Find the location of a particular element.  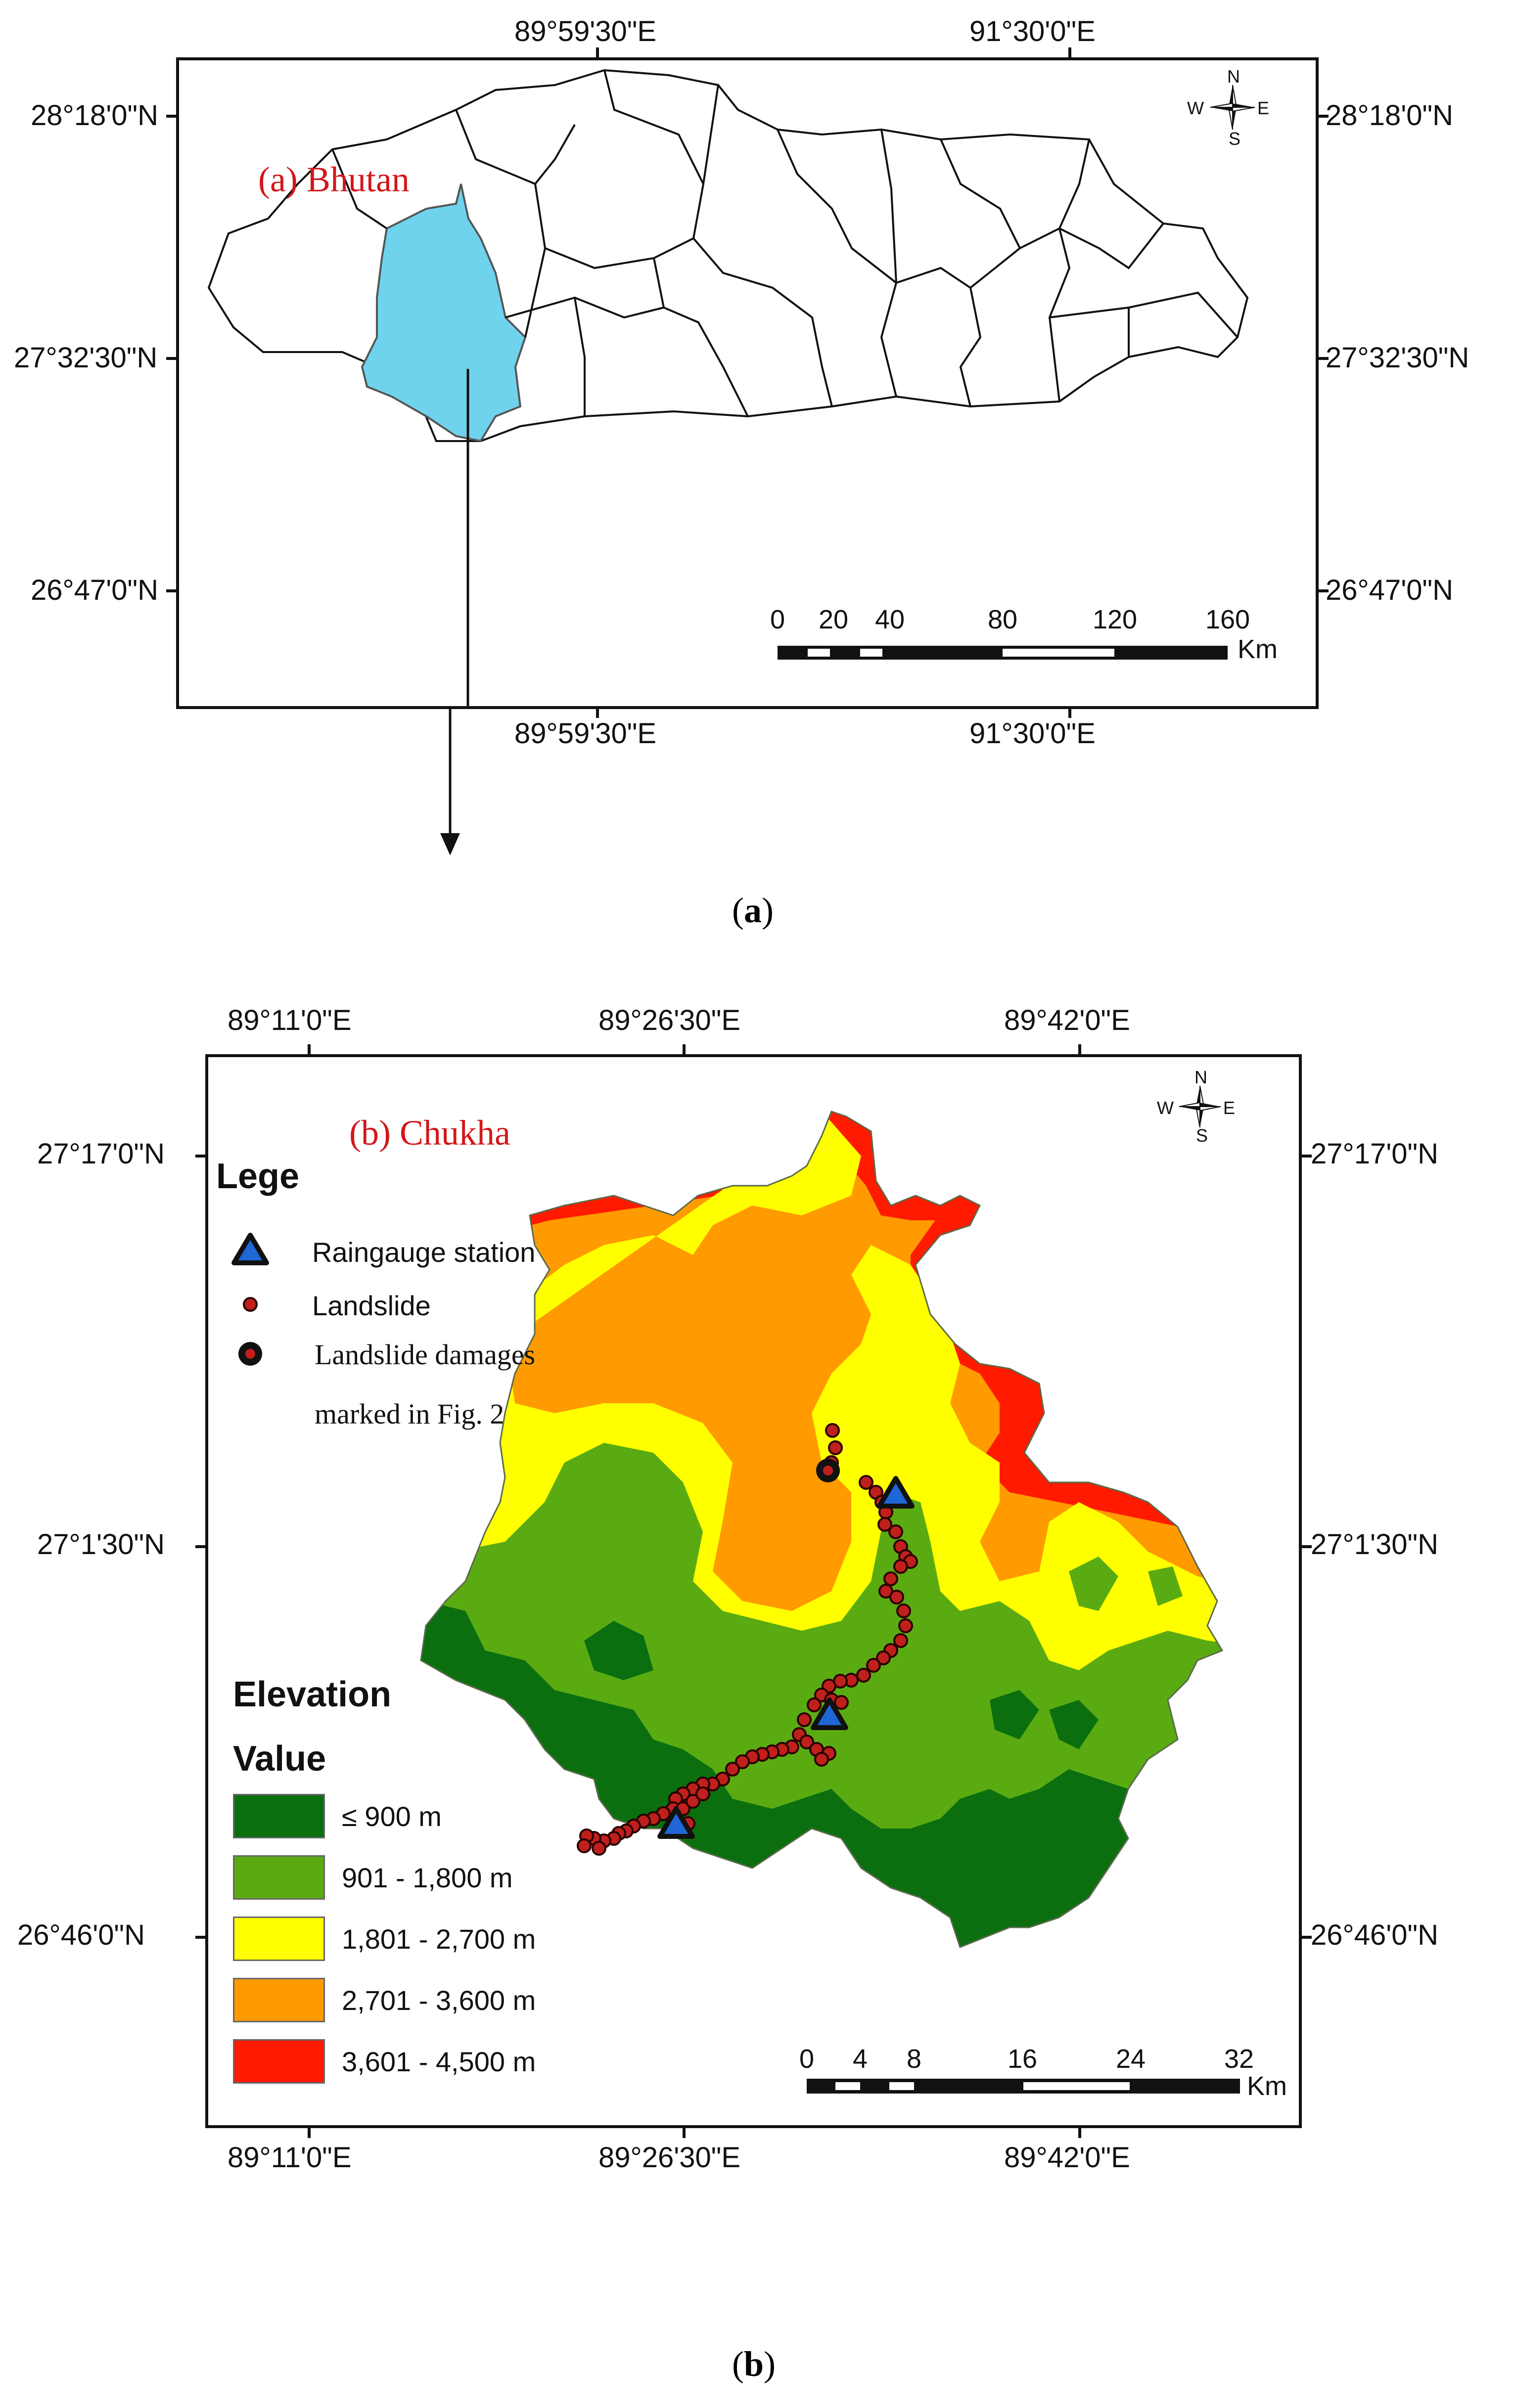

lat-label-left-3: 26°46'0"N is located at coordinates (81, 1935).